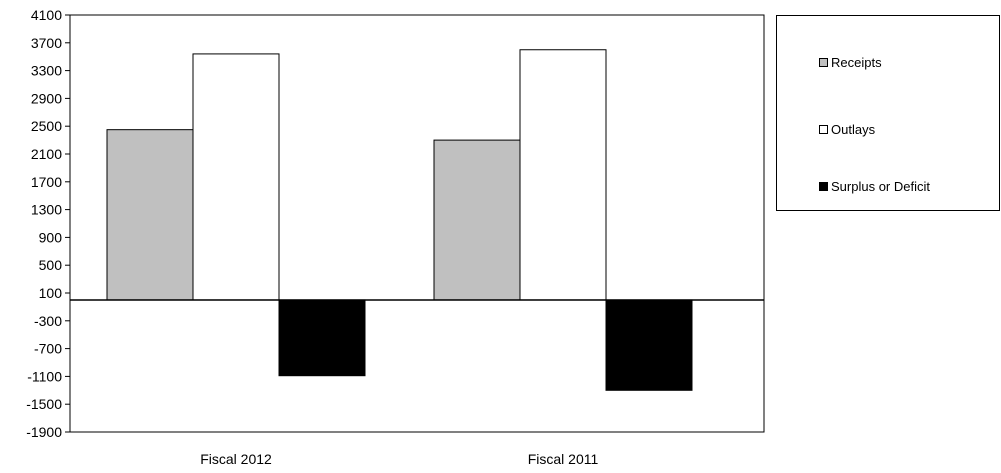  I want to click on y-tick-label: -1500, so click(44, 404).